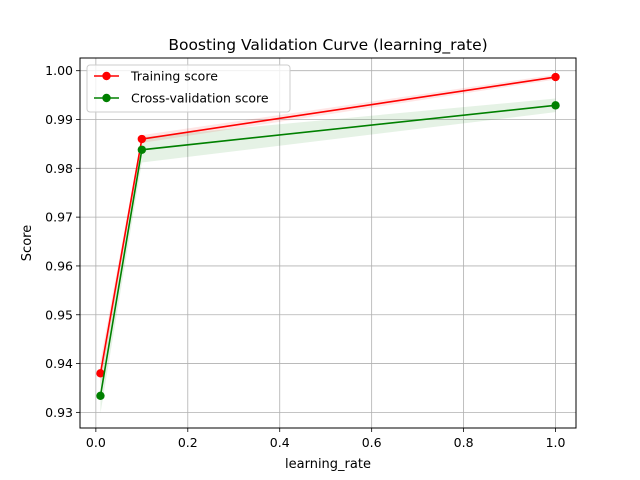  What do you see at coordinates (59, 265) in the screenshot?
I see `y-tick-label: 0.96` at bounding box center [59, 265].